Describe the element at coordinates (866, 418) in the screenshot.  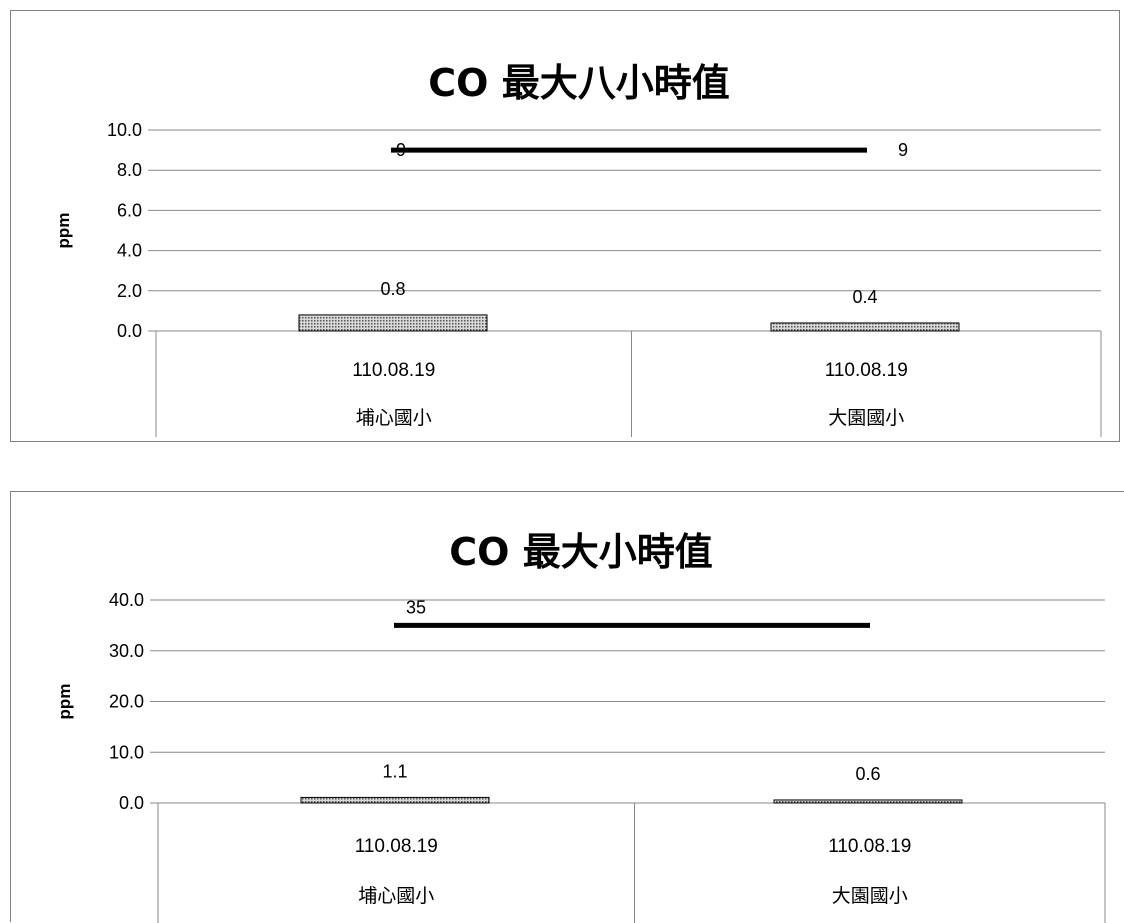
I see `c1-category-site: 大園國小` at that location.